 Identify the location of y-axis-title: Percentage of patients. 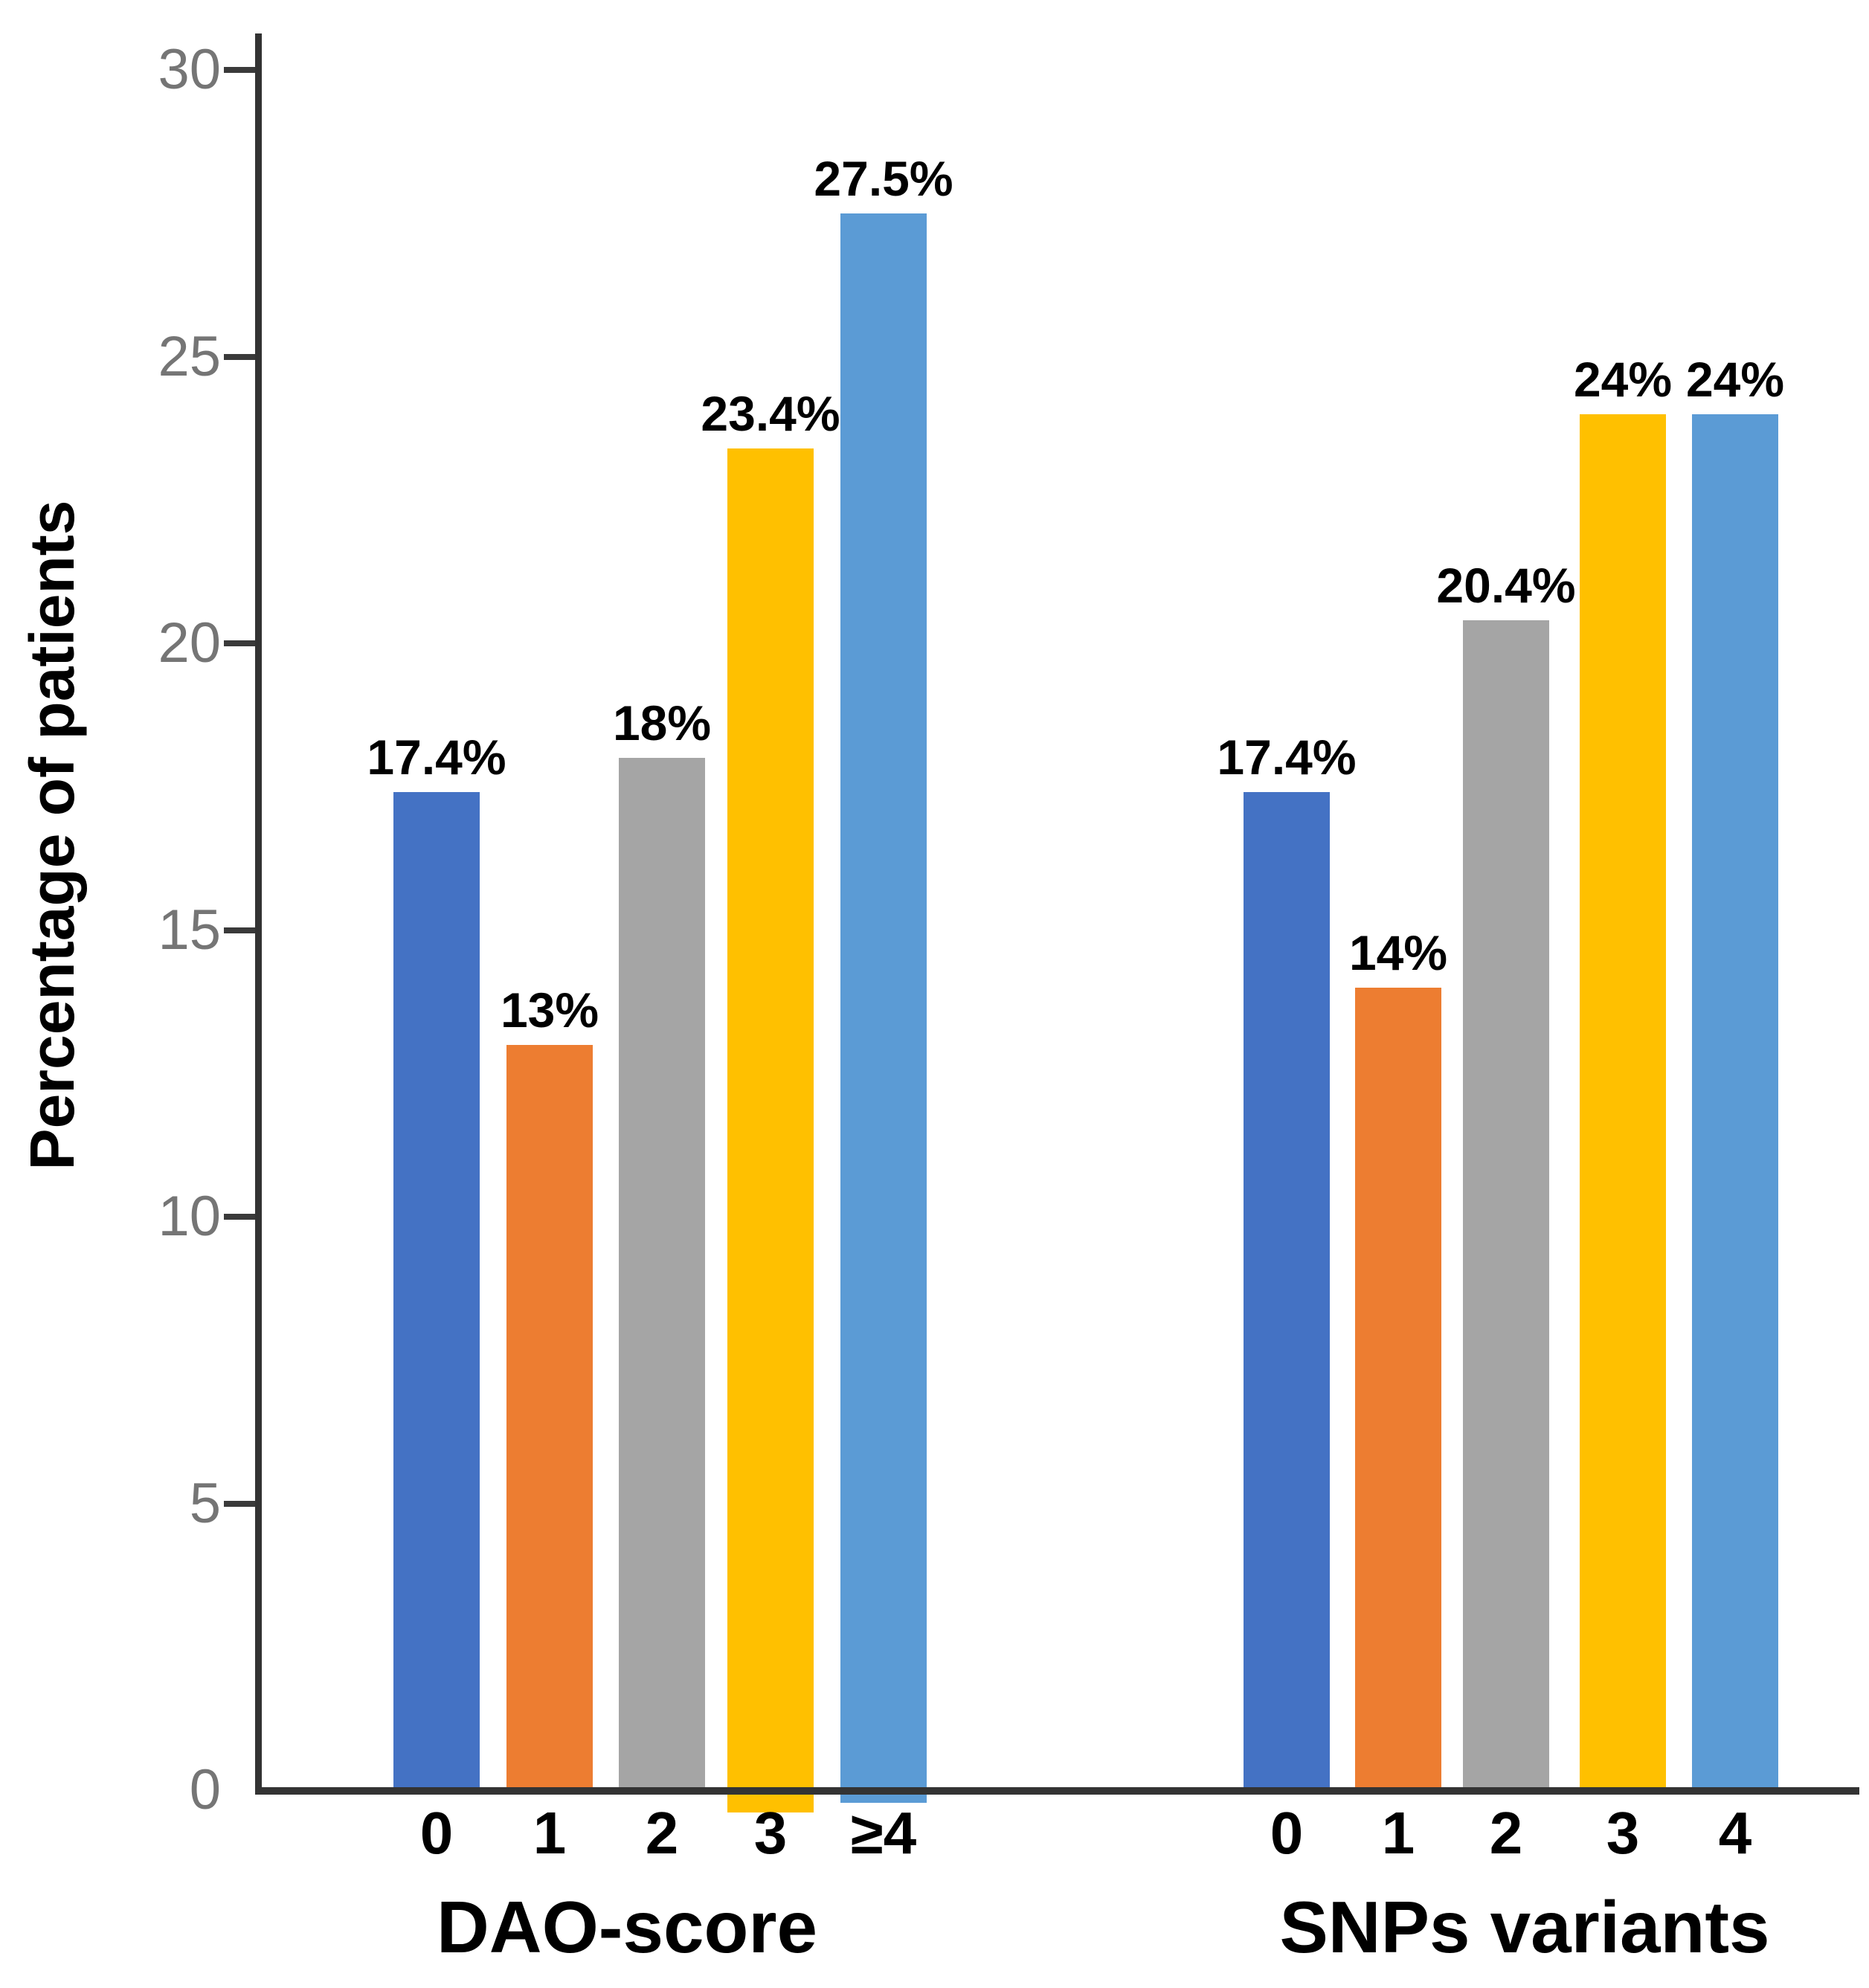
(52, 835).